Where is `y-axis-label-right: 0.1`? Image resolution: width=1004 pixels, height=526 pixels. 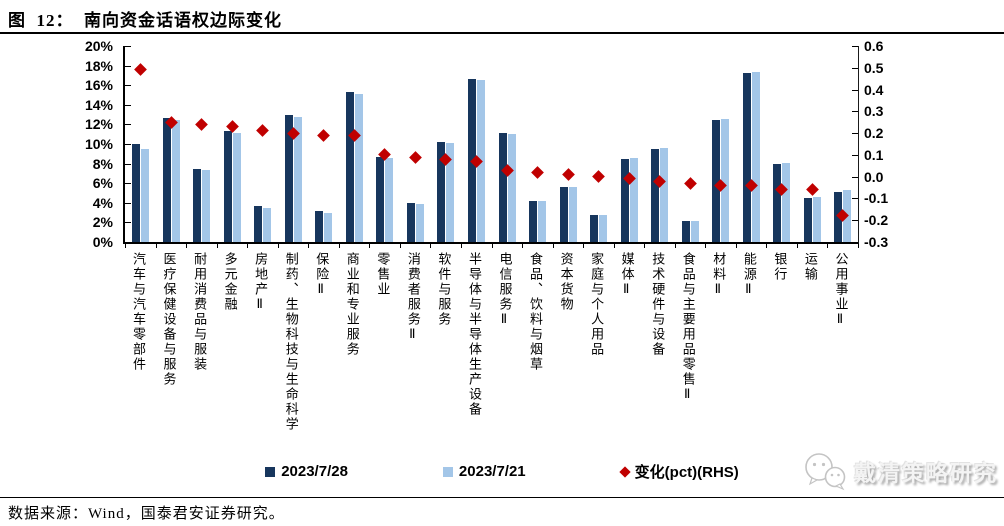
y-axis-label-right: 0.1 is located at coordinates (874, 154).